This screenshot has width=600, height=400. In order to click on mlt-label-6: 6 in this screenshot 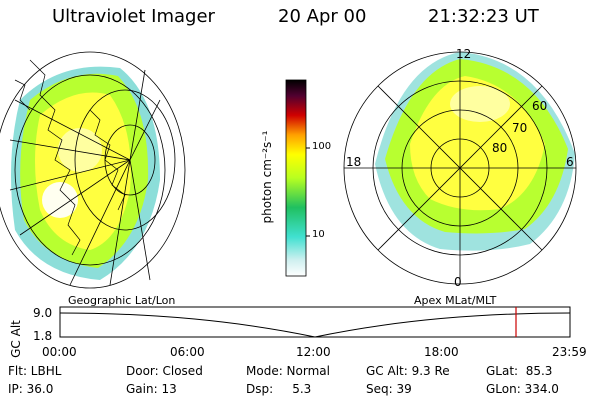, I will do `click(570, 162)`.